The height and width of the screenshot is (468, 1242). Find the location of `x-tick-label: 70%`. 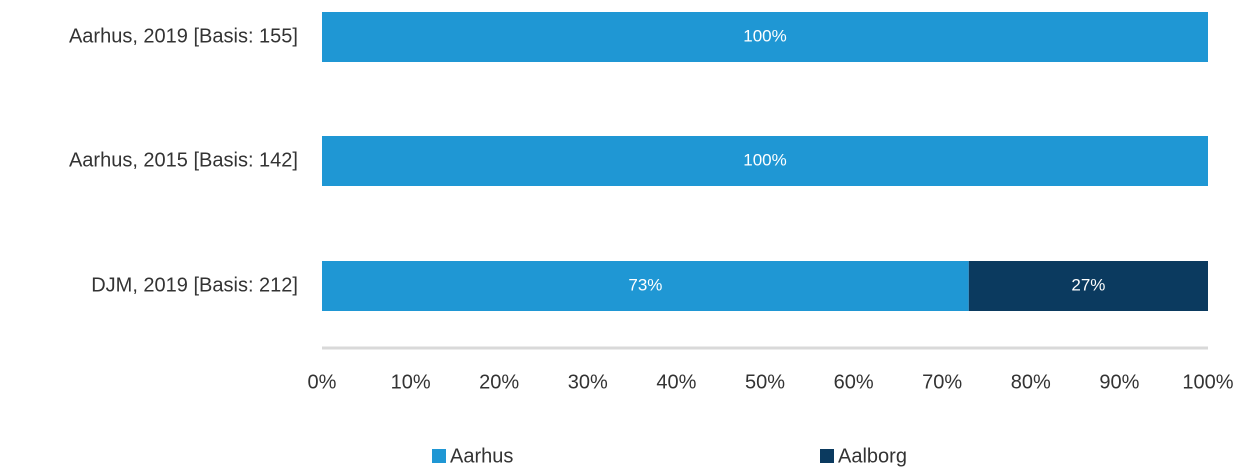

x-tick-label: 70% is located at coordinates (942, 382).